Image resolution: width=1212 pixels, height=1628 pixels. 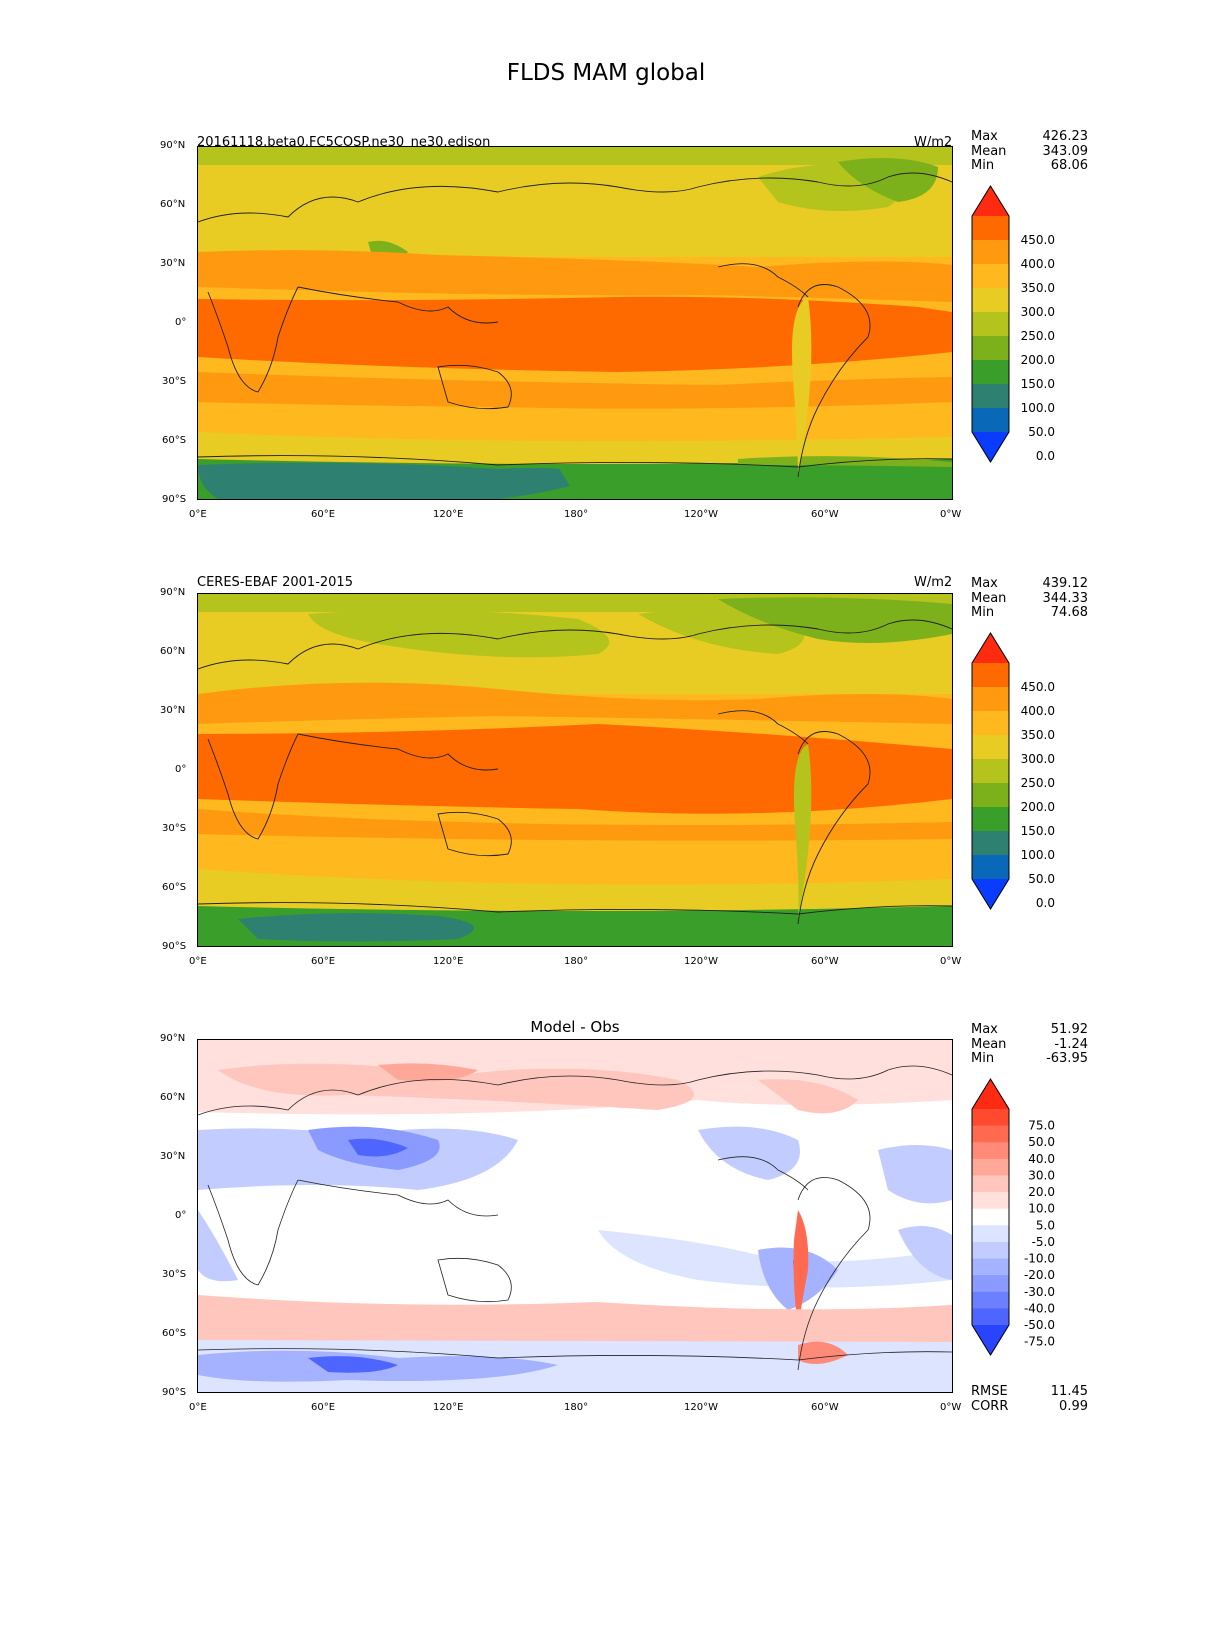 I want to click on figure-title: FLDS MAM global, so click(x=606, y=73).